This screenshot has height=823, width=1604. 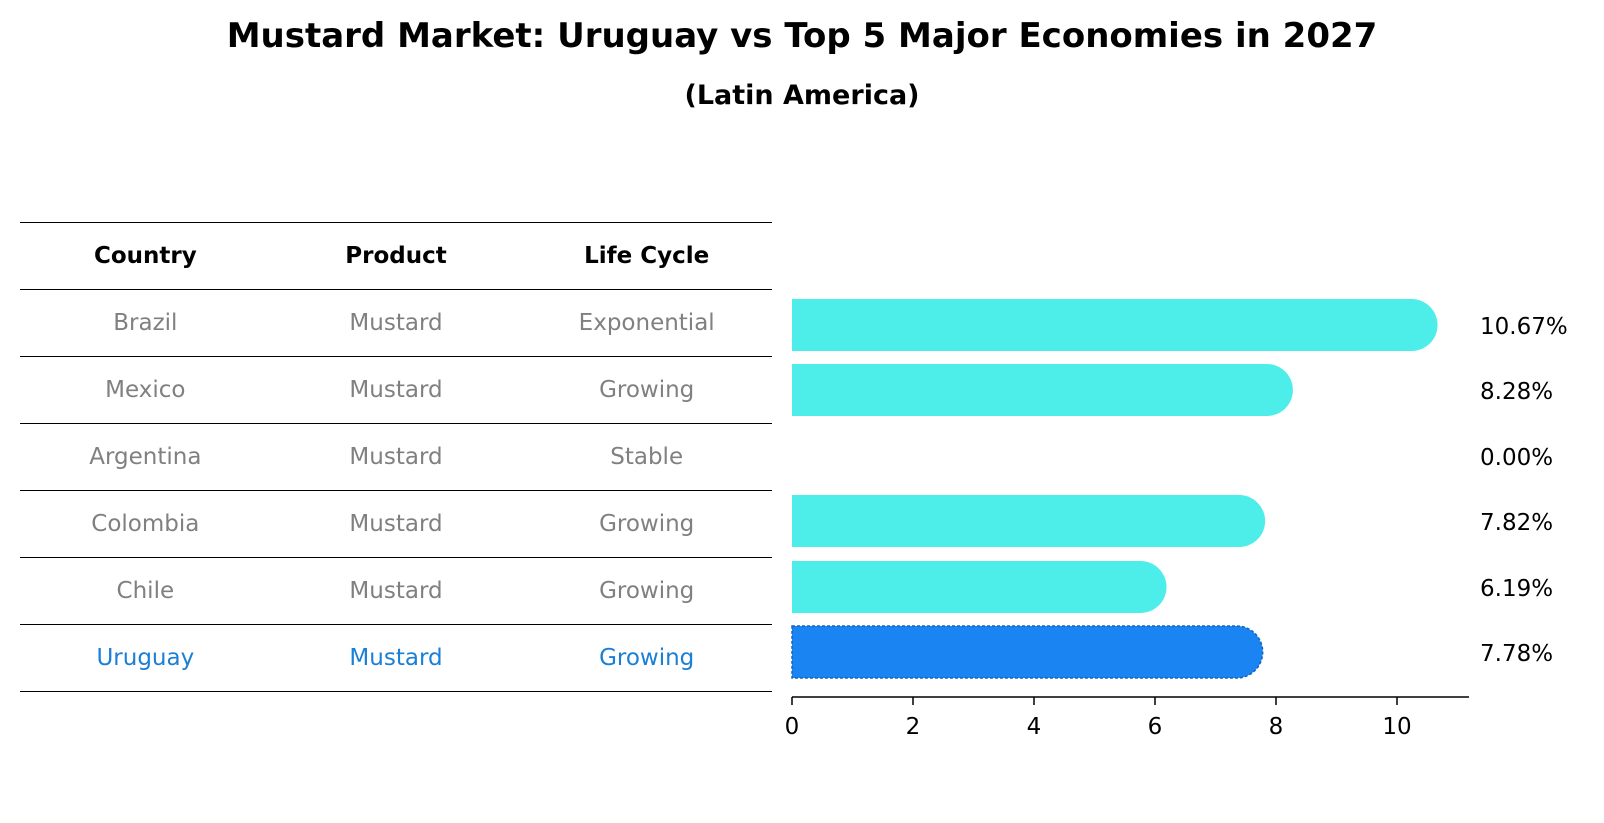 What do you see at coordinates (145, 658) in the screenshot?
I see `cell-country: Uruguay` at bounding box center [145, 658].